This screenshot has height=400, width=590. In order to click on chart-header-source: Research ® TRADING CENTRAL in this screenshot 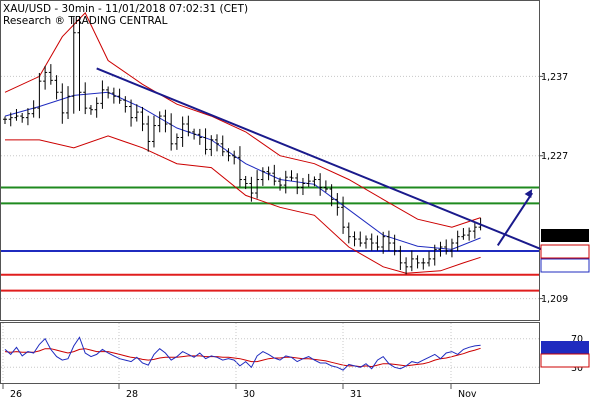, I will do `click(85, 21)`.